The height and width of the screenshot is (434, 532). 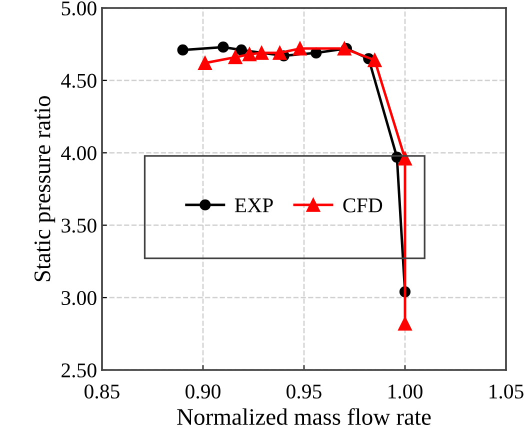 I want to click on legend-label: EXP, so click(x=253, y=205).